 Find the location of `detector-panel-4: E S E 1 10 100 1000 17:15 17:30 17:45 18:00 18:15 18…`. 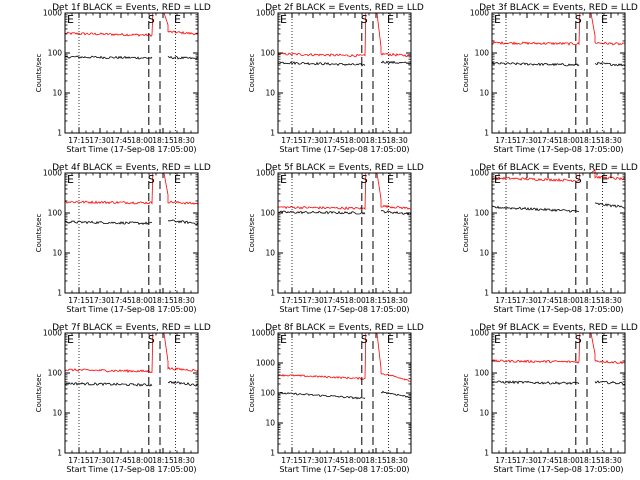

detector-panel-4: E S E 1 10 100 1000 17:15 17:30 17:45 18:00 18:15 18… is located at coordinates (123, 238).